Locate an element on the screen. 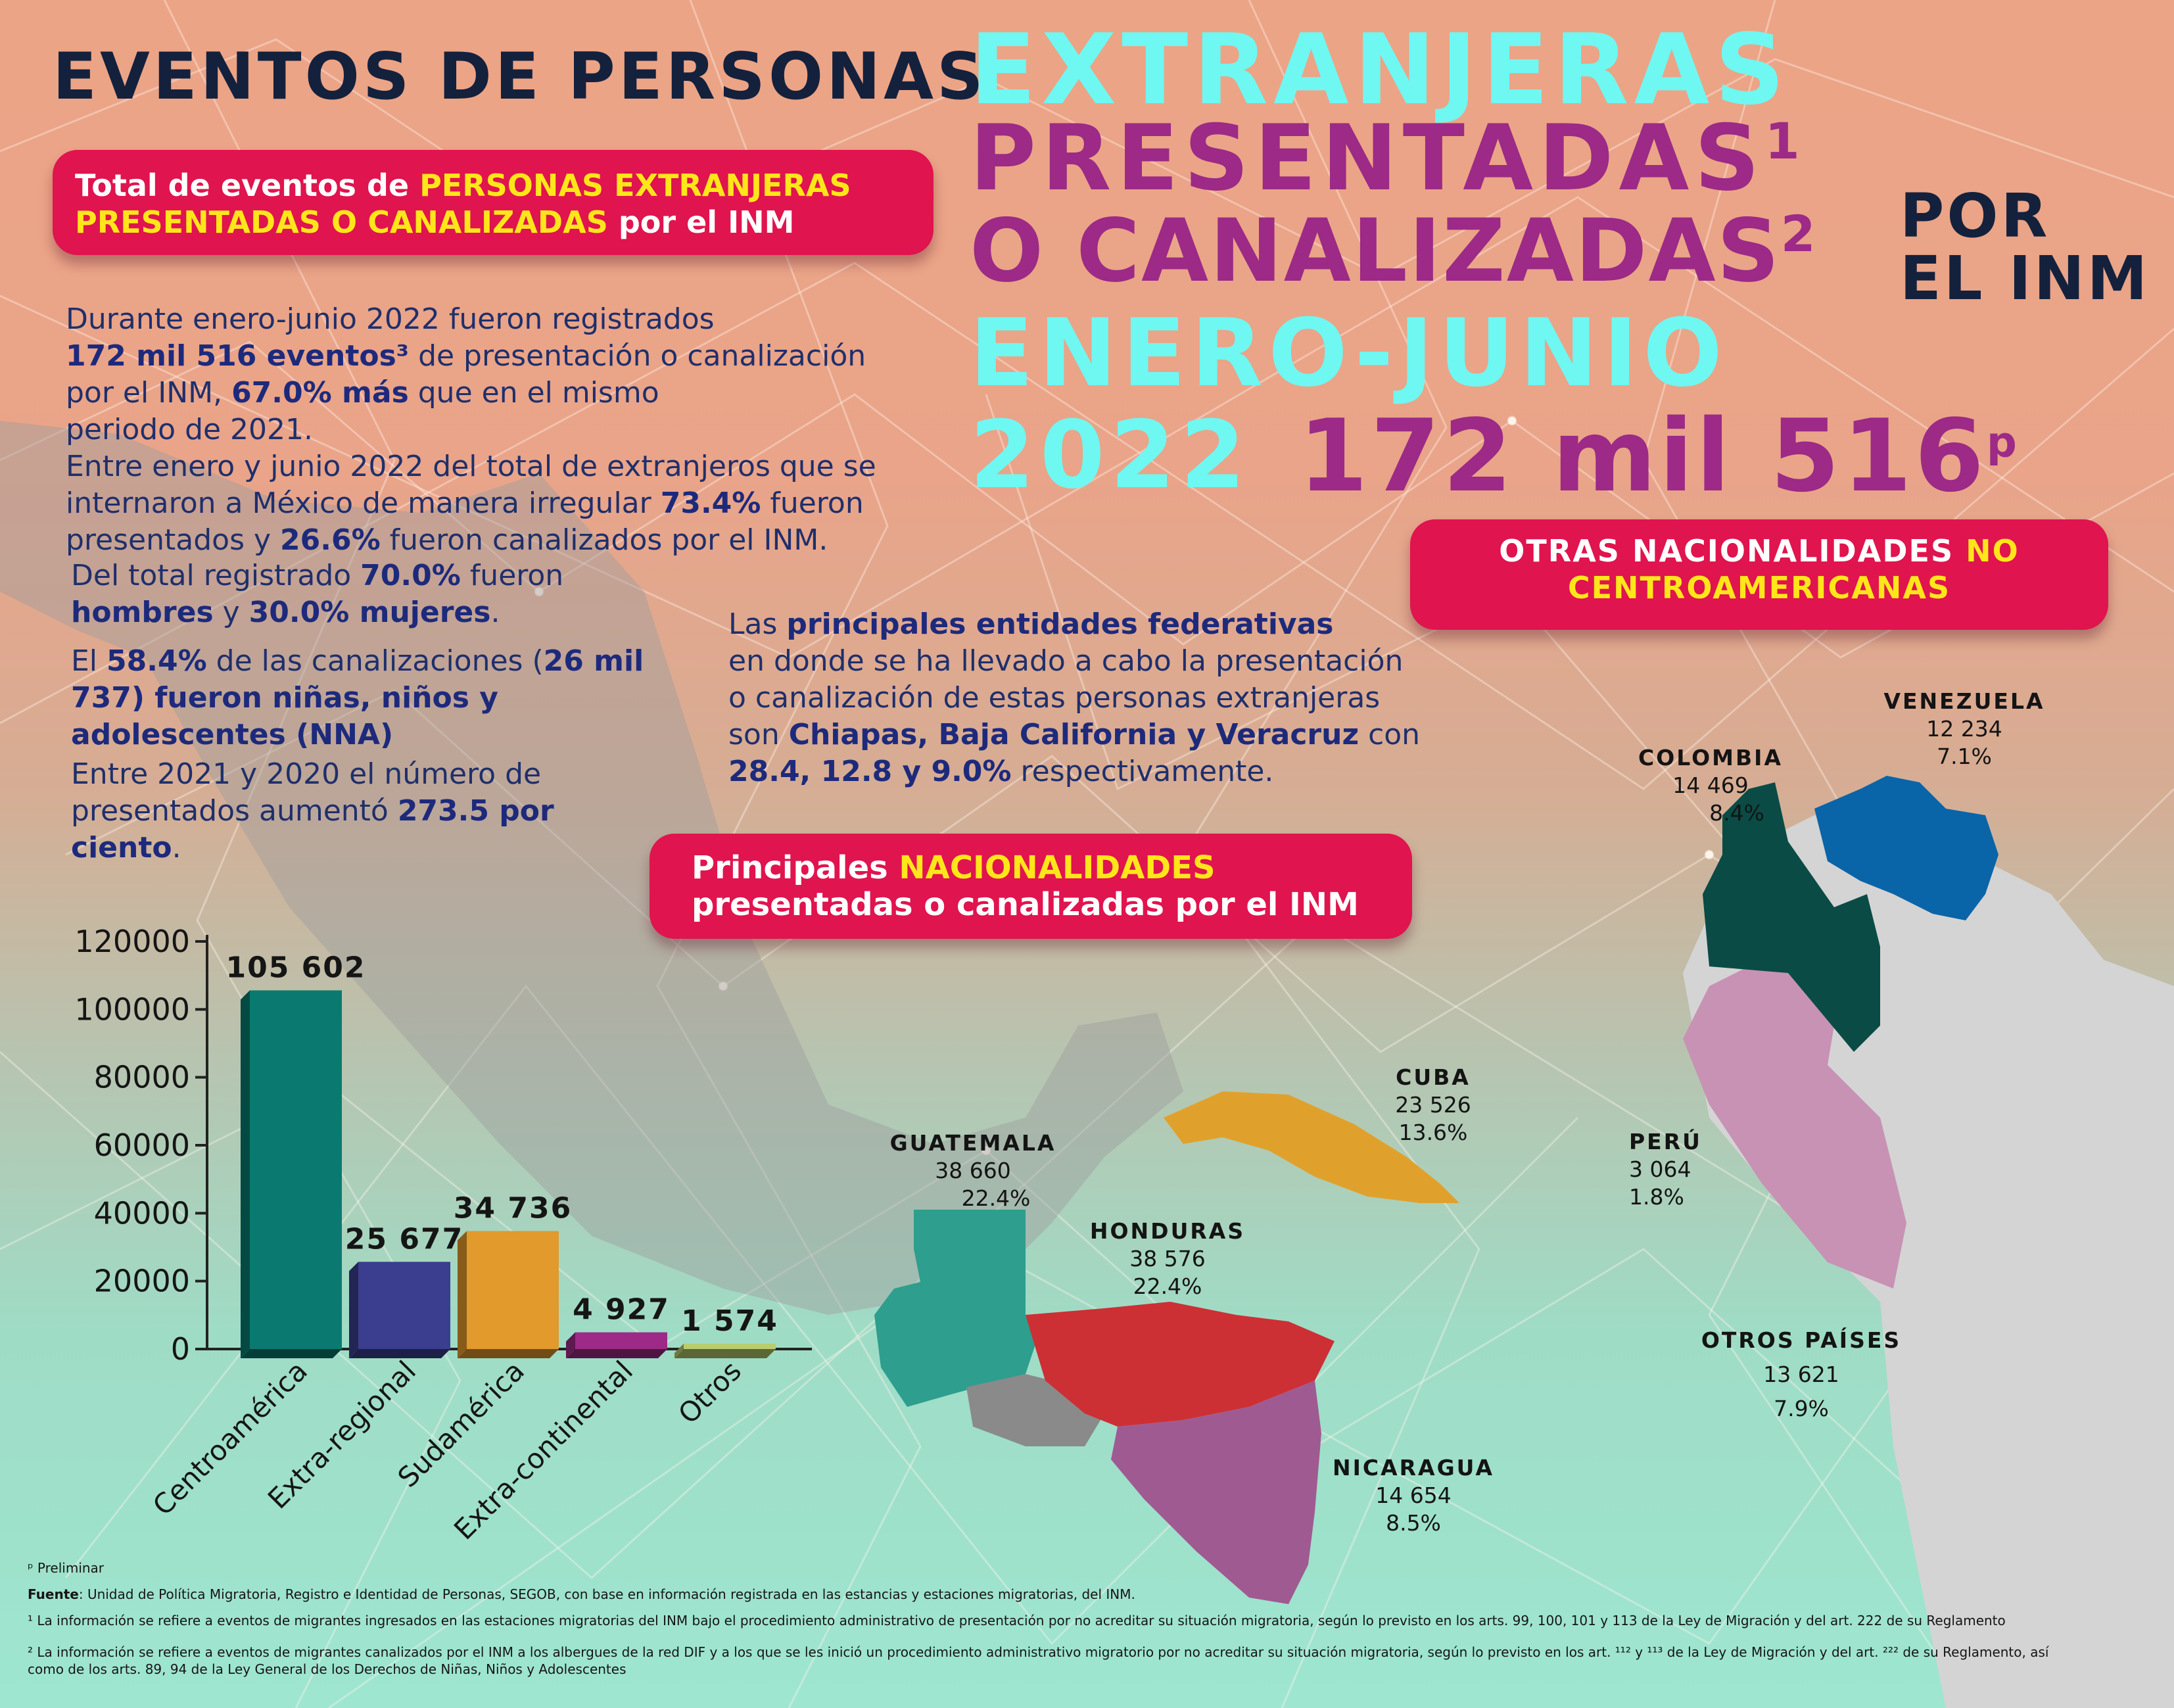 The width and height of the screenshot is (2174, 1708). y-tick-label: 20000 is located at coordinates (142, 1281).